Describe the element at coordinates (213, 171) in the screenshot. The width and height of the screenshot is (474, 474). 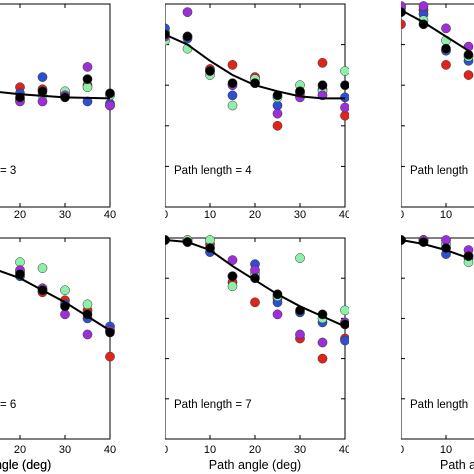
I see `panel-label: Path length = 4` at that location.